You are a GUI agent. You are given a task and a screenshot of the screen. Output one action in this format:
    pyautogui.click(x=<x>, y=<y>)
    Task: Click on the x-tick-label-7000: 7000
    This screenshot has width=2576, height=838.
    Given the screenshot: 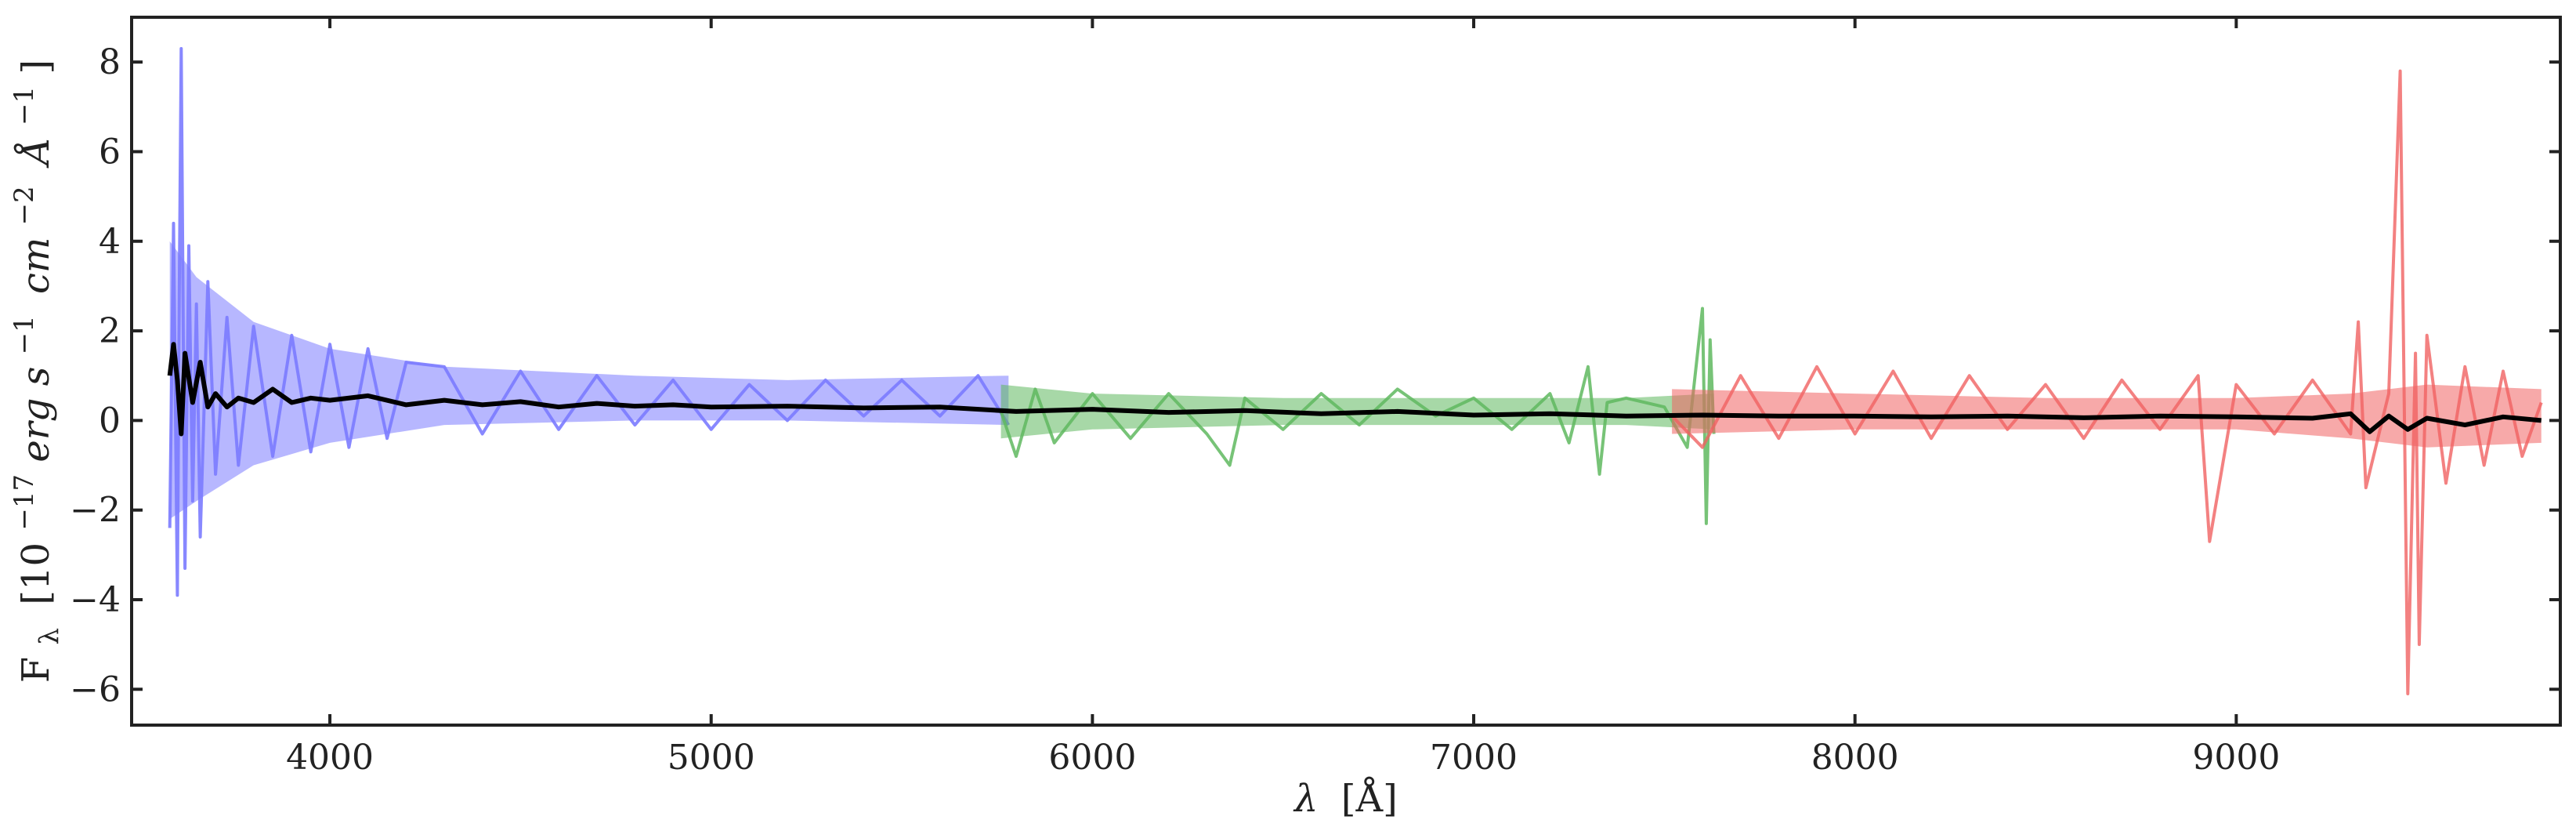 What is the action you would take?
    pyautogui.click(x=1474, y=758)
    